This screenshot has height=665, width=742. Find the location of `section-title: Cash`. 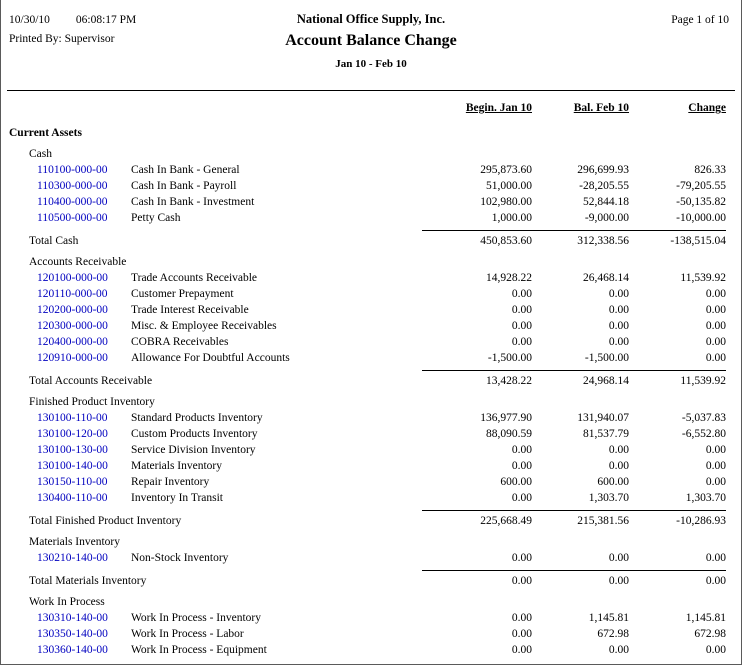

section-title: Cash is located at coordinates (40, 154).